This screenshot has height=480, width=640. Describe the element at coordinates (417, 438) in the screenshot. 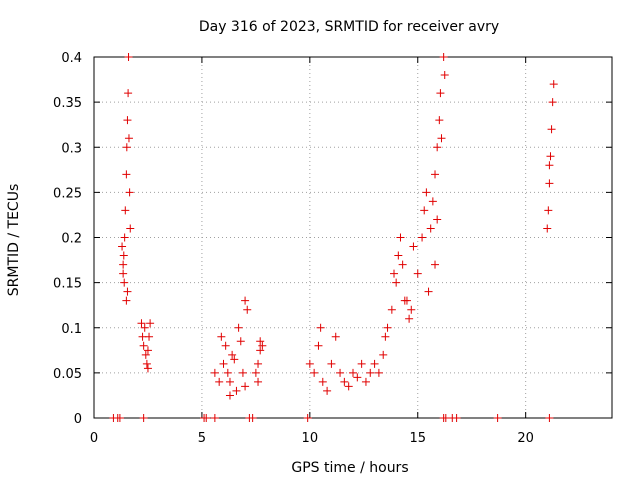

I see `x-tick-label: 15` at that location.